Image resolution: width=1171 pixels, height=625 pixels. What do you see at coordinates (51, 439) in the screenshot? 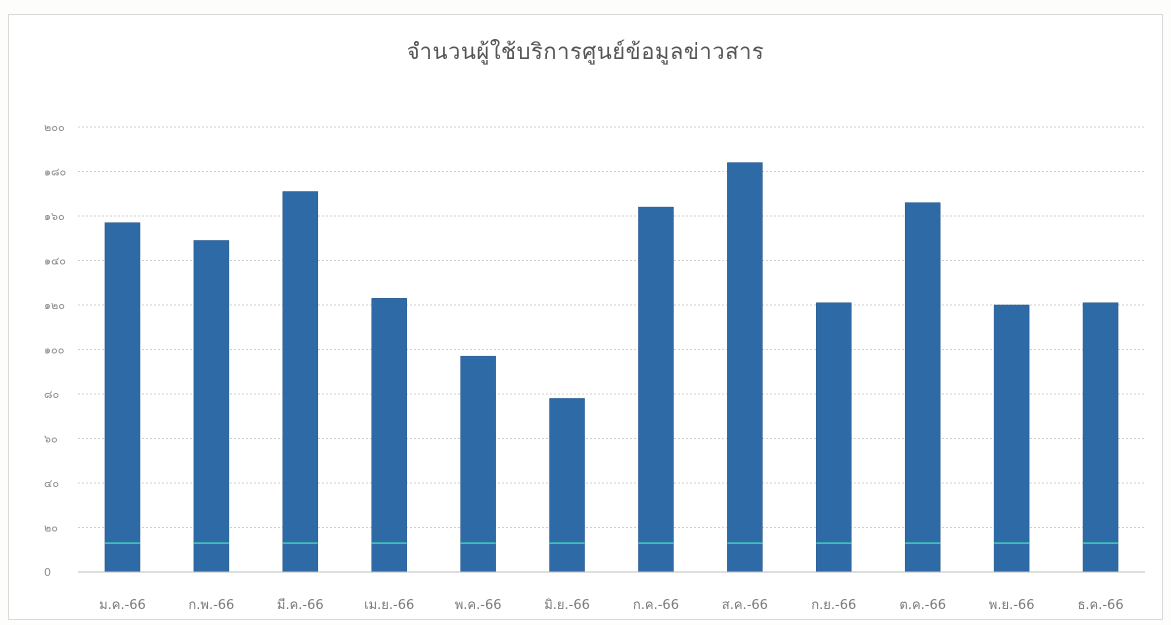
I see `y-tick-label: ๖๐` at bounding box center [51, 439].